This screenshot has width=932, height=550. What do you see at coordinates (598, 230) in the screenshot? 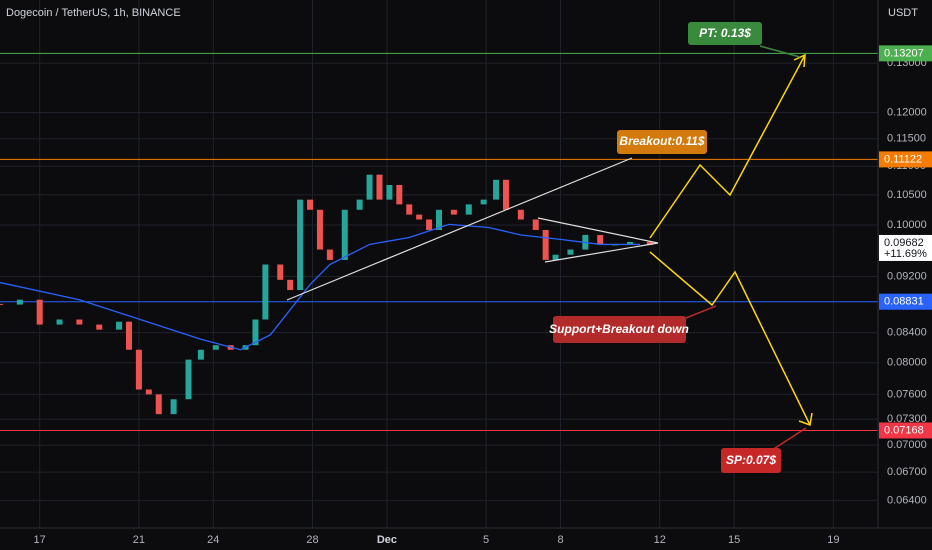
I see `triangle-upper` at bounding box center [598, 230].